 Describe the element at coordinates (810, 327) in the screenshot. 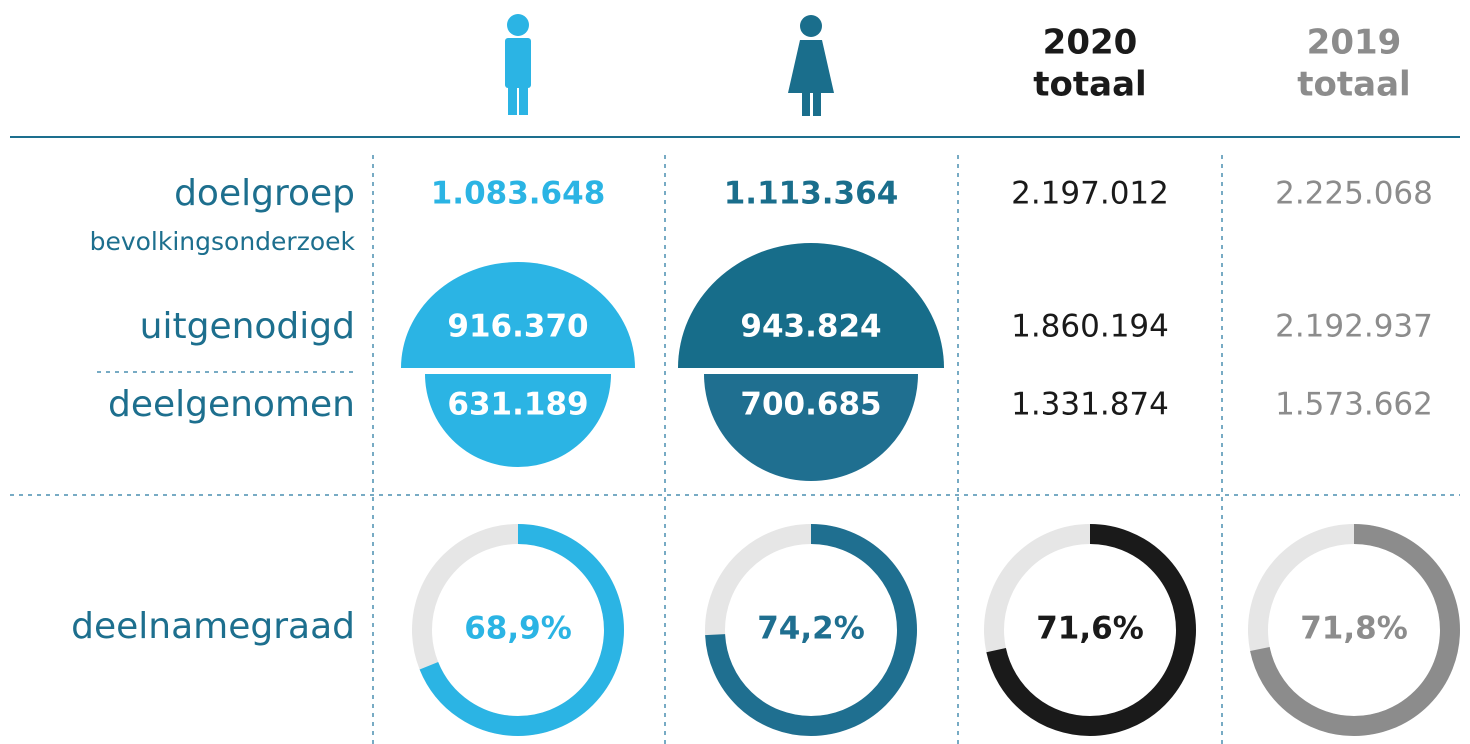

I see `cell-value: 943.824` at that location.